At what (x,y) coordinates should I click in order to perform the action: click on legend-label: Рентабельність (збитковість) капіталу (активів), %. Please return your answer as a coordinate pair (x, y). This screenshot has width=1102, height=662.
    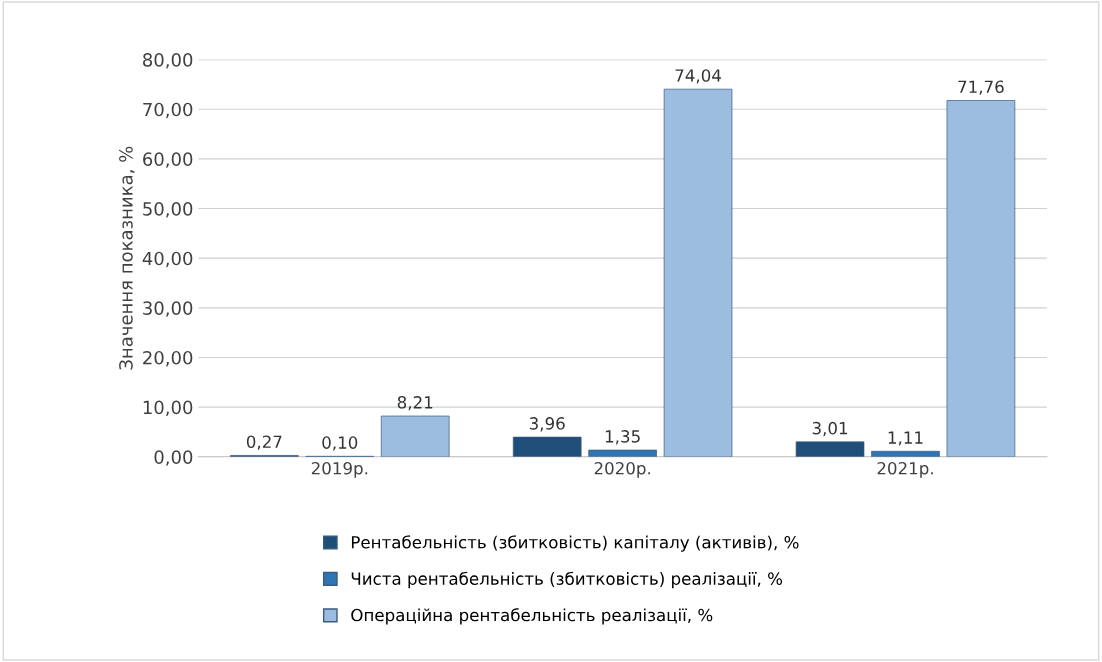
    Looking at the image, I should click on (575, 543).